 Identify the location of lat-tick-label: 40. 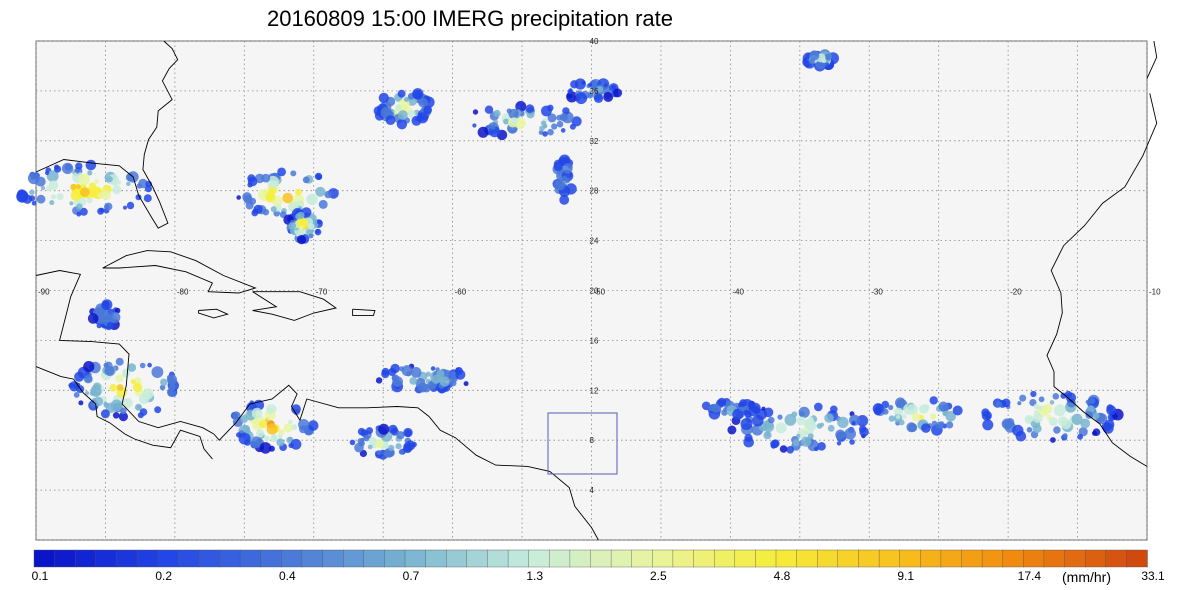
(594, 41).